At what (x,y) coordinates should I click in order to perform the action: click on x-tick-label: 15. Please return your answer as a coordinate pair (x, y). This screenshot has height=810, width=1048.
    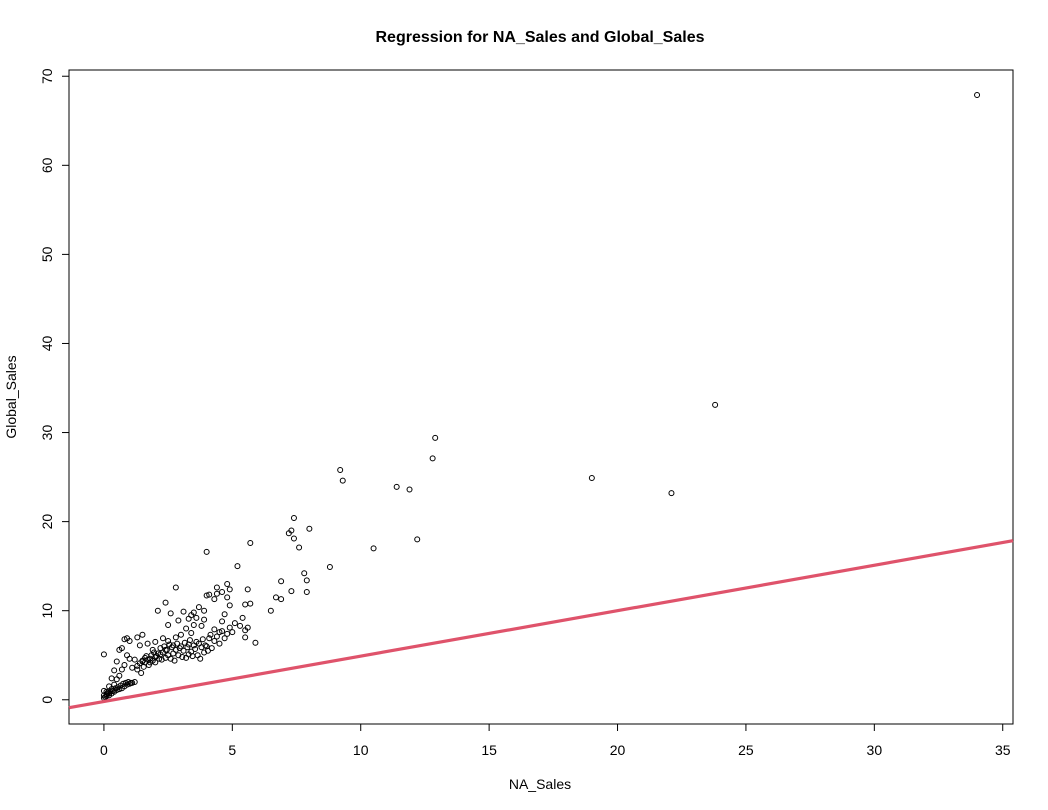
    Looking at the image, I should click on (489, 750).